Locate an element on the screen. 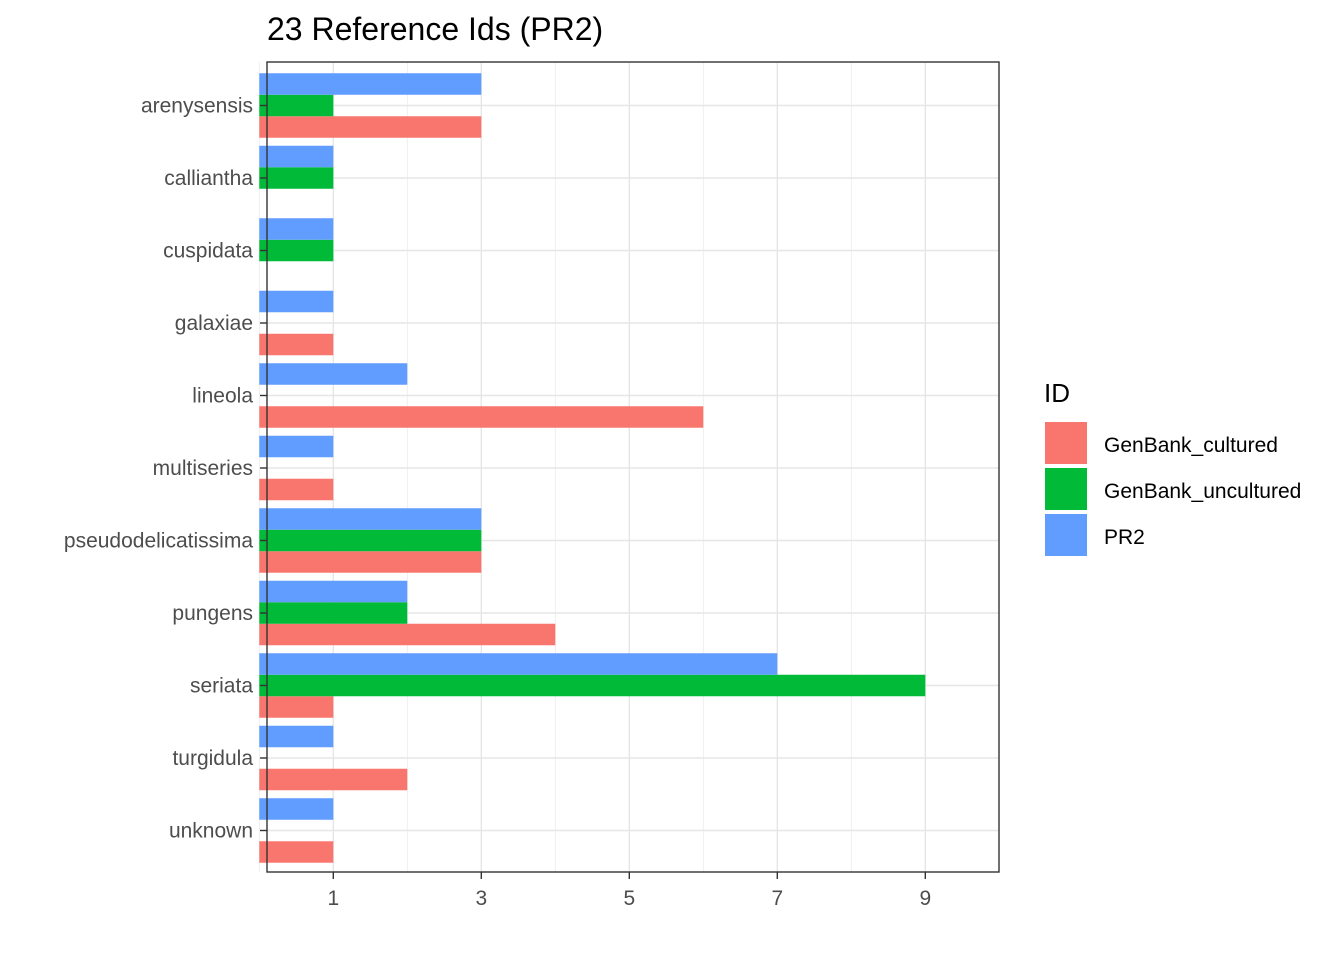  bar-pr2-seriata is located at coordinates (518, 664).